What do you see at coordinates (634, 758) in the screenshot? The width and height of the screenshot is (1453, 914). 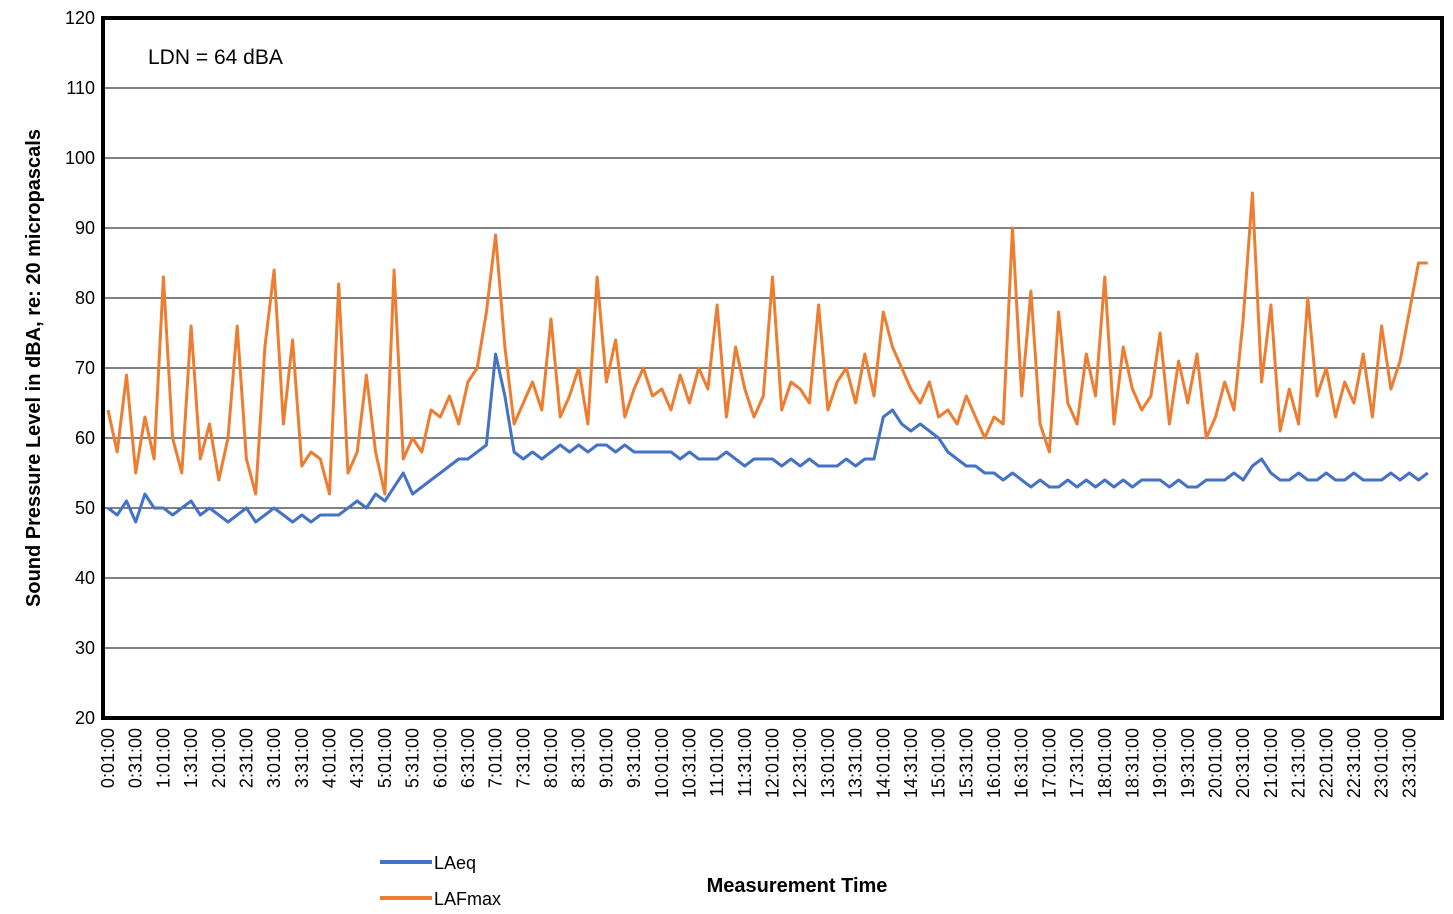 I see `x-tick-label: 9:31:00` at bounding box center [634, 758].